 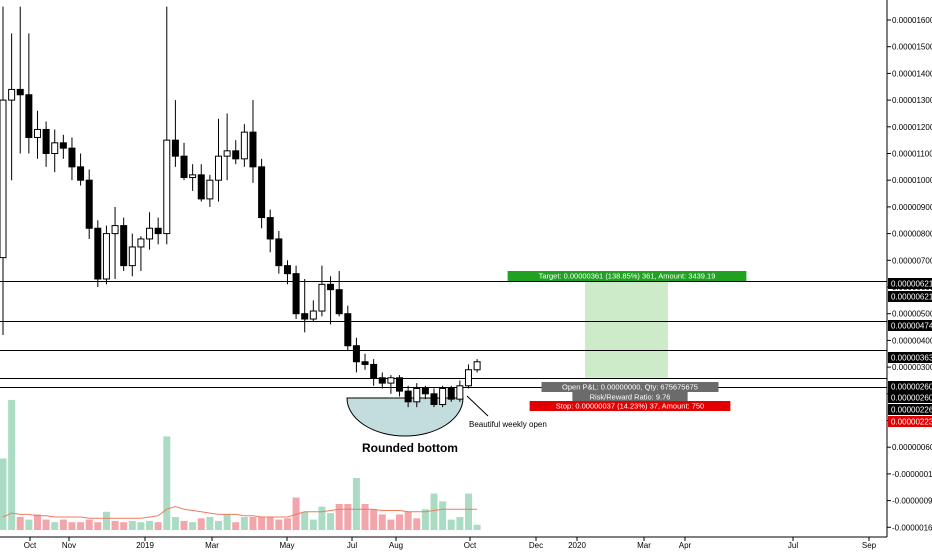 What do you see at coordinates (912, 340) in the screenshot?
I see `y-tick-label: 0.00000400` at bounding box center [912, 340].